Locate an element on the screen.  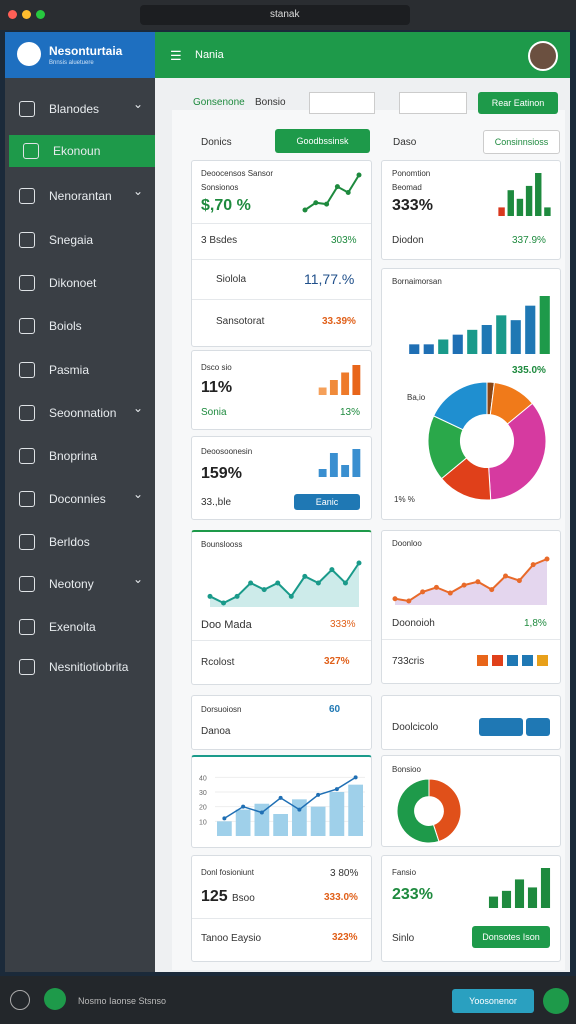
nav-item: Bnoprina is located at coordinates (80, 456).